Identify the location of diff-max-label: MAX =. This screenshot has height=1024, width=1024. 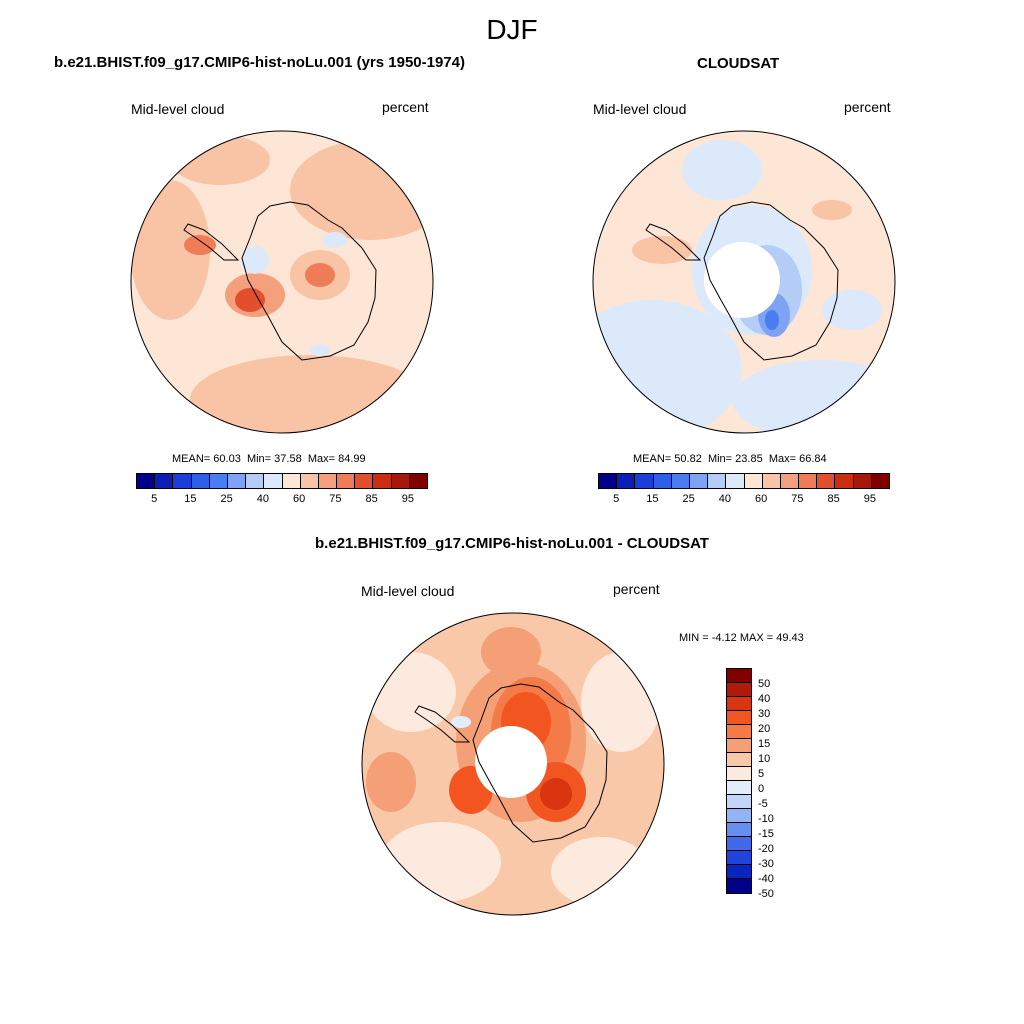
(756, 638).